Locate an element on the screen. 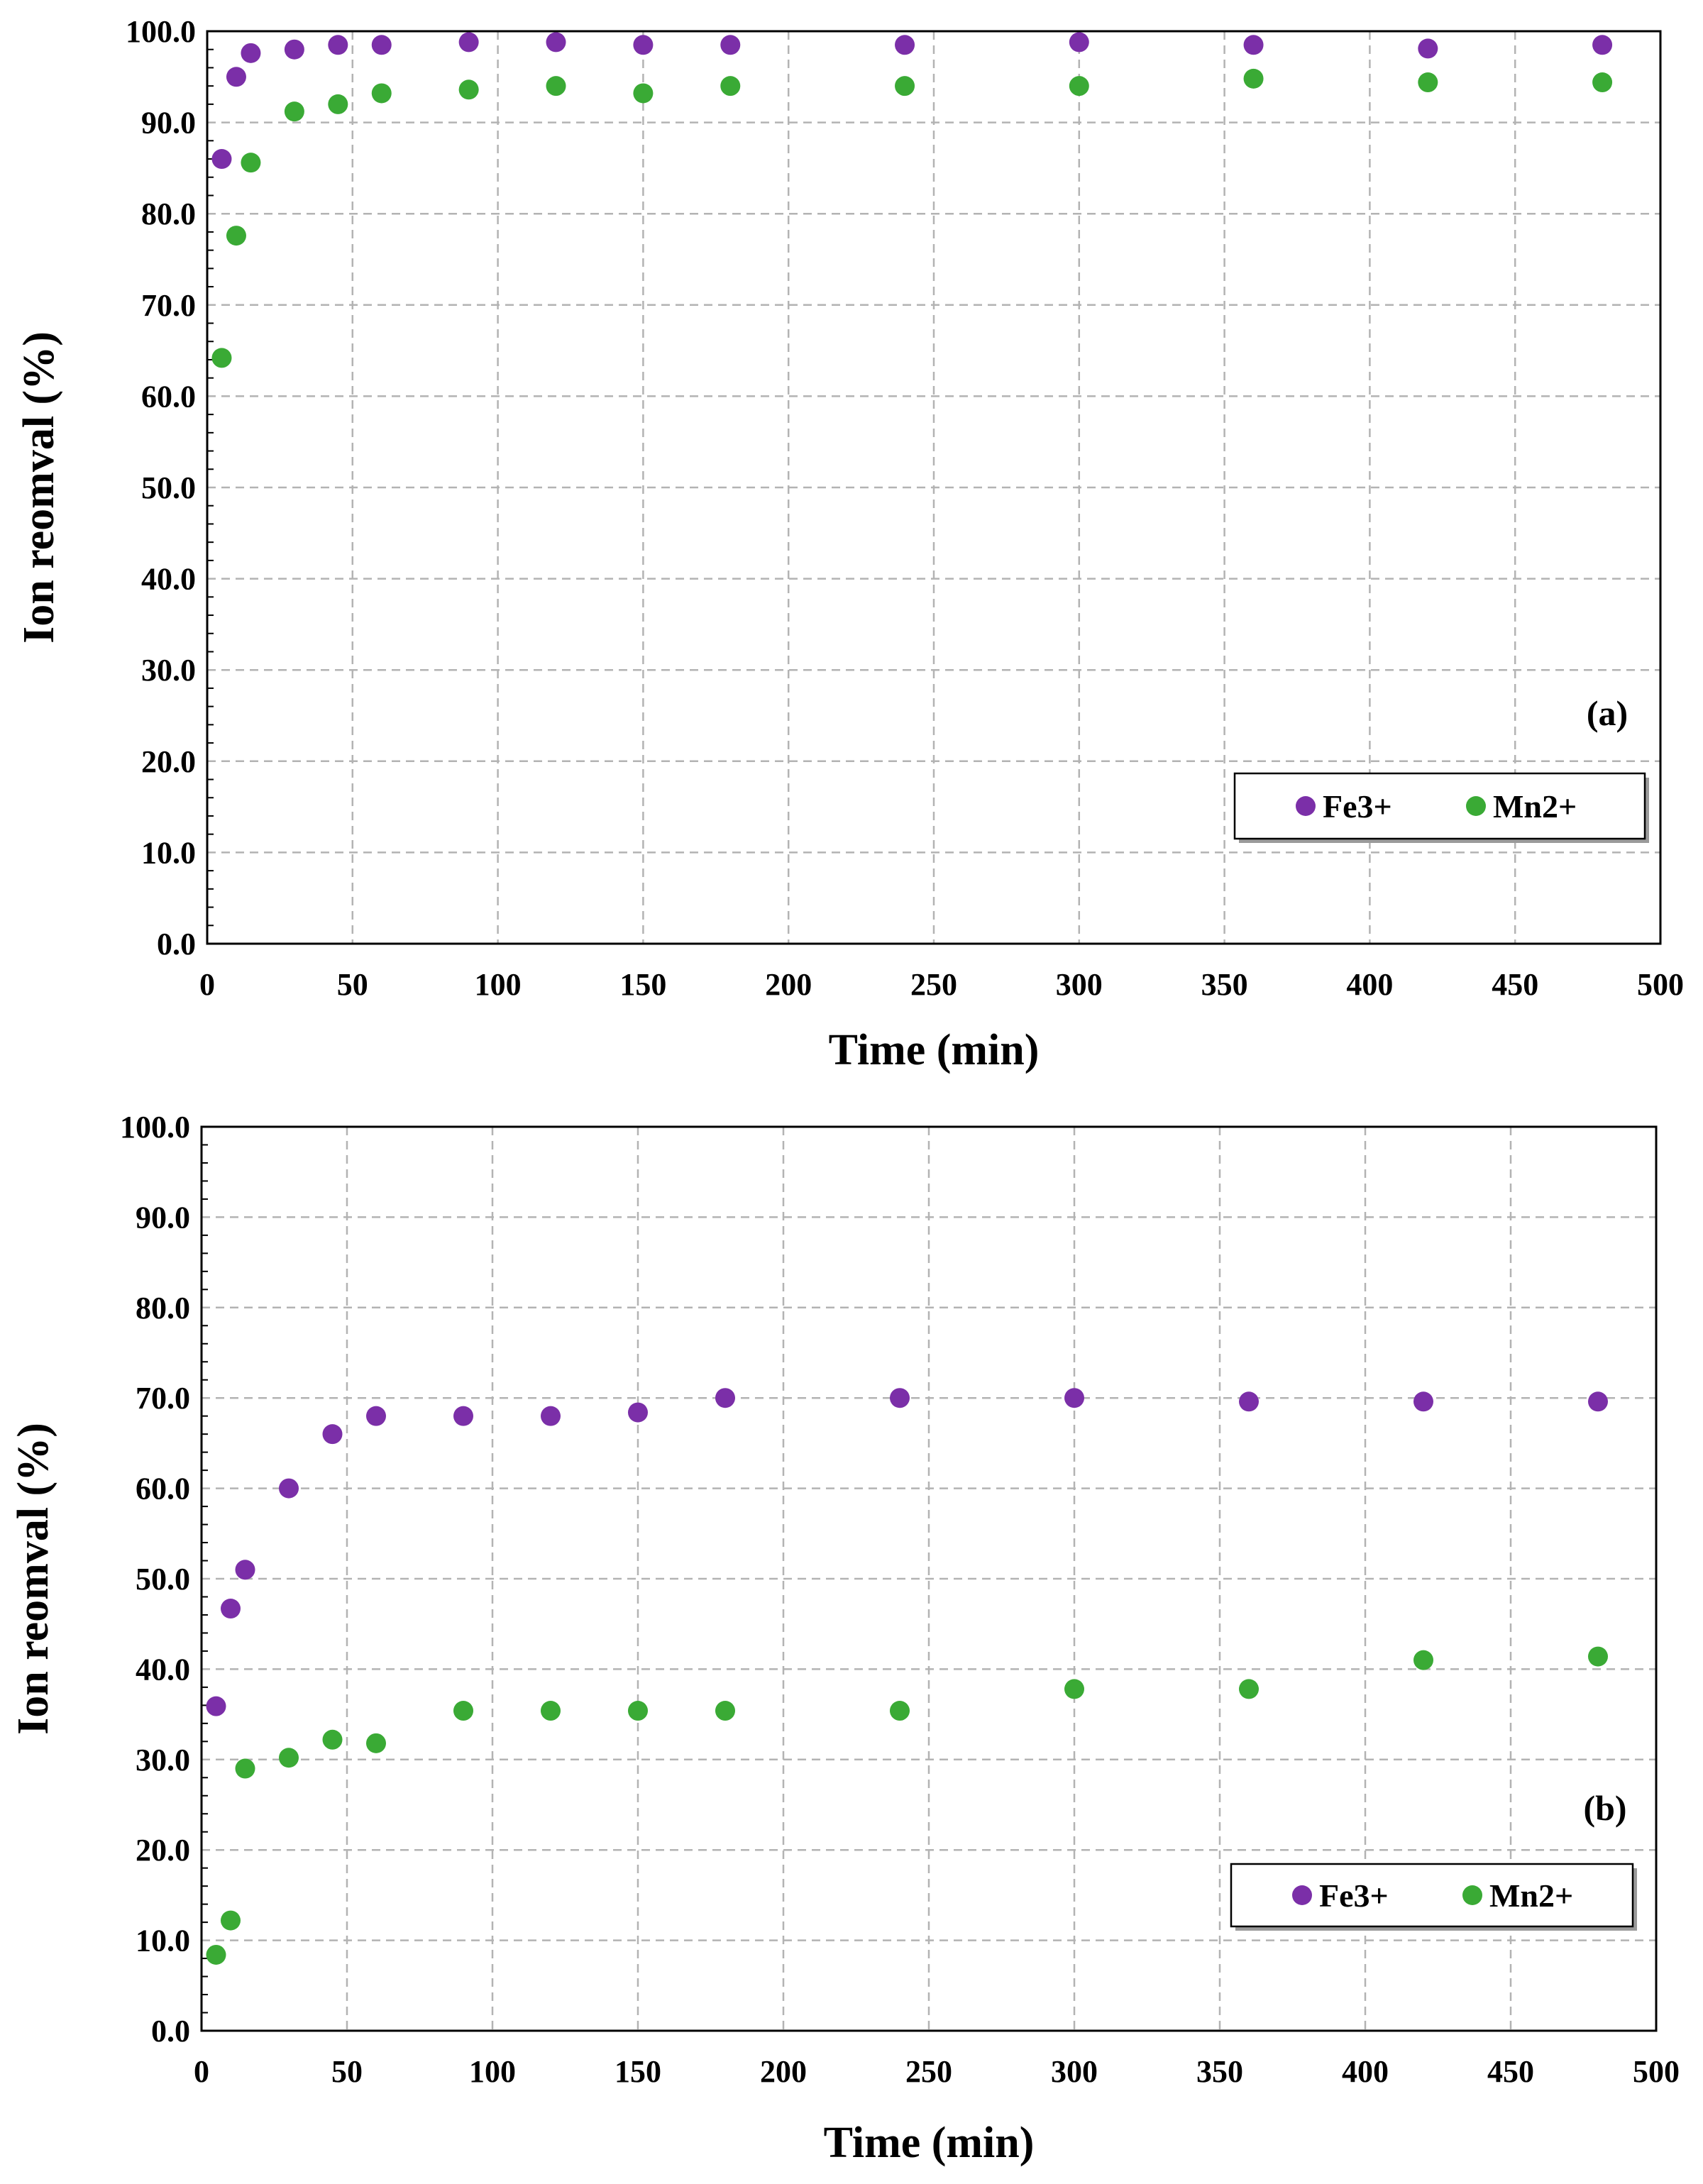 The height and width of the screenshot is (2184, 1703). y-tick-label: 90.0 is located at coordinates (168, 123).